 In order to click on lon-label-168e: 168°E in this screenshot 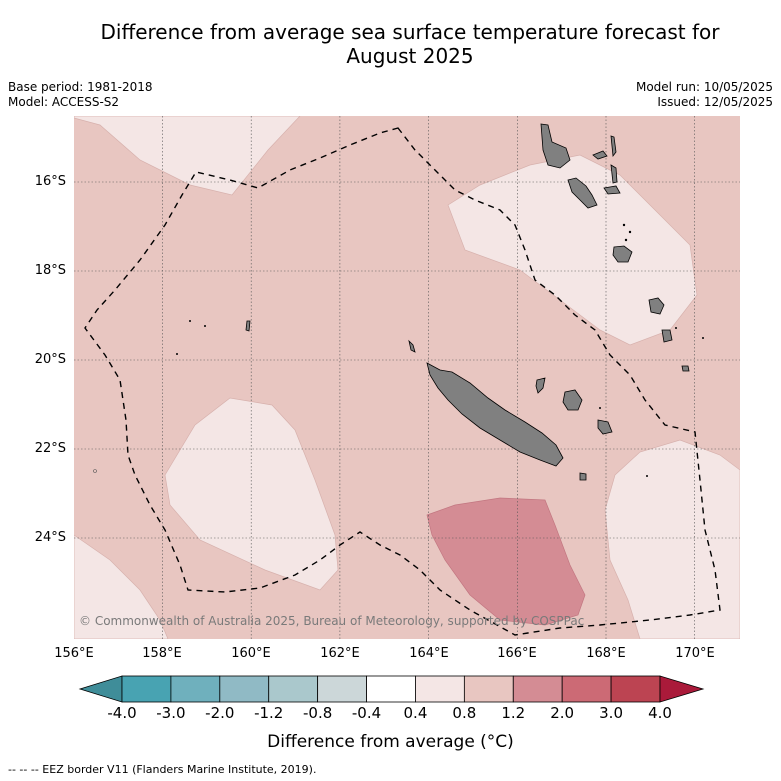, I will do `click(606, 653)`.